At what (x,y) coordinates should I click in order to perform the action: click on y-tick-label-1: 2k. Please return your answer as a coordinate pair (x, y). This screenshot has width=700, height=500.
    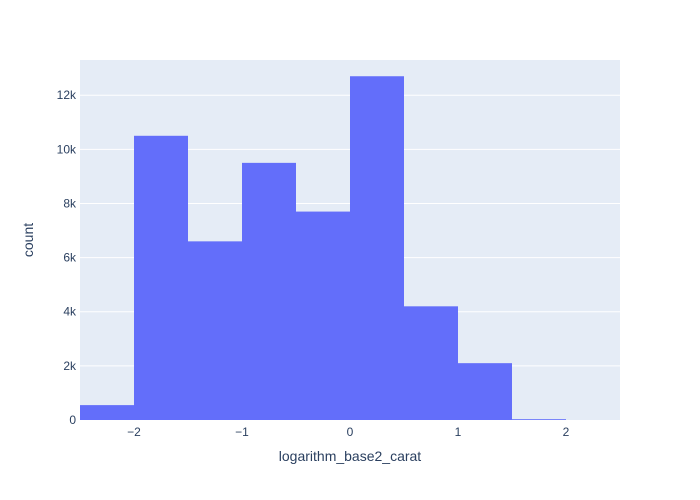
    Looking at the image, I should click on (70, 366).